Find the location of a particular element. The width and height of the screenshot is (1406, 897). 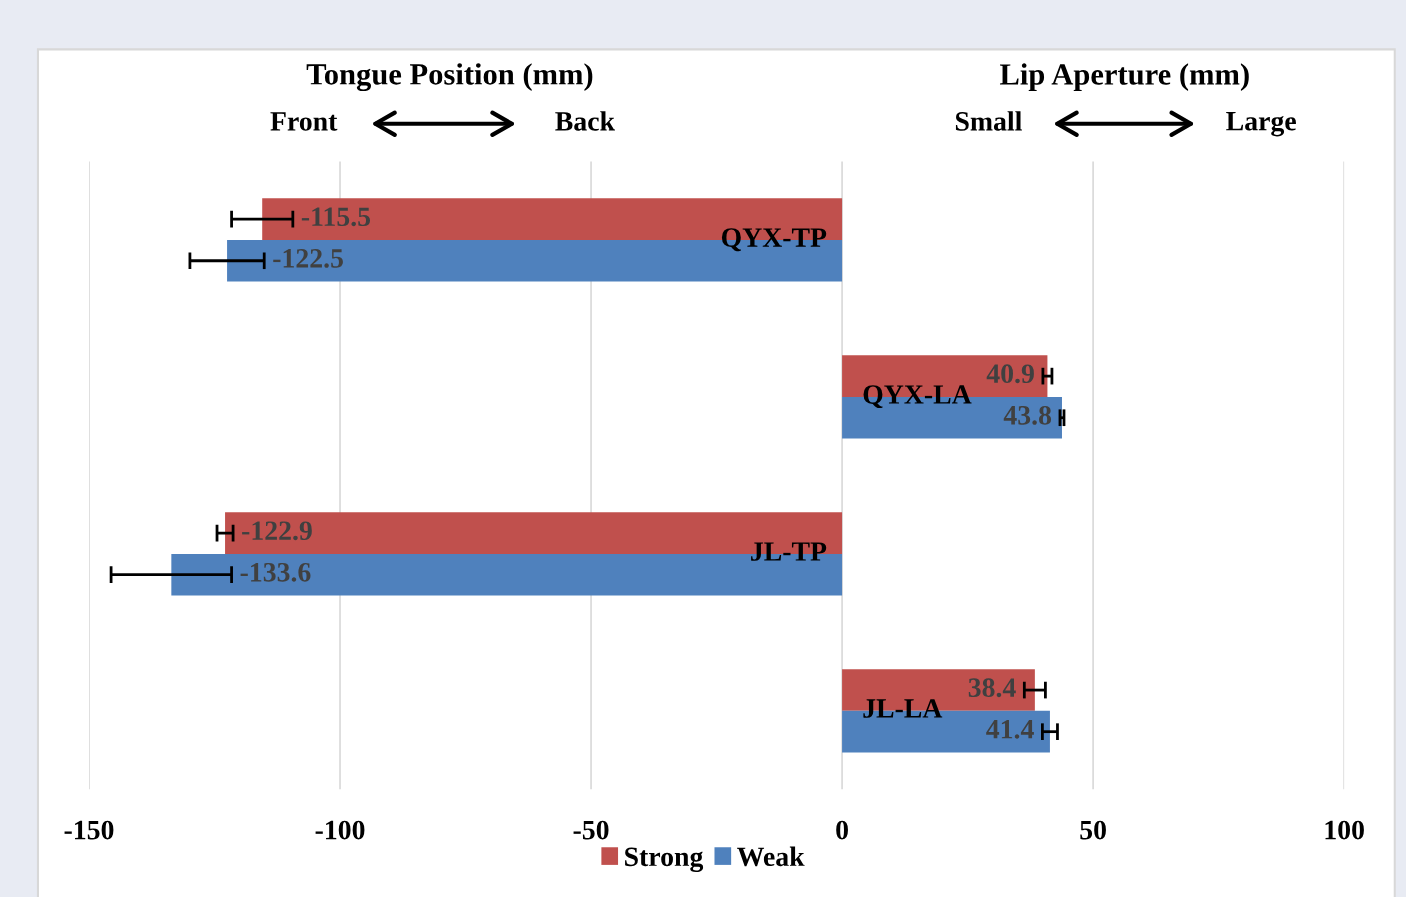

legend-label: Weak is located at coordinates (771, 856).